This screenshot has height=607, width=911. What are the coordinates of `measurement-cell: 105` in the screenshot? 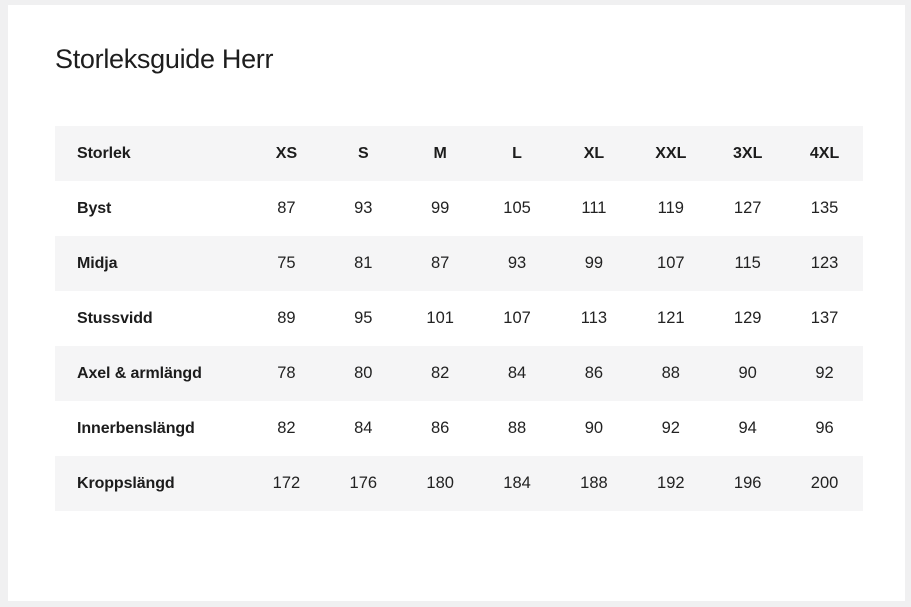 It's located at (517, 208).